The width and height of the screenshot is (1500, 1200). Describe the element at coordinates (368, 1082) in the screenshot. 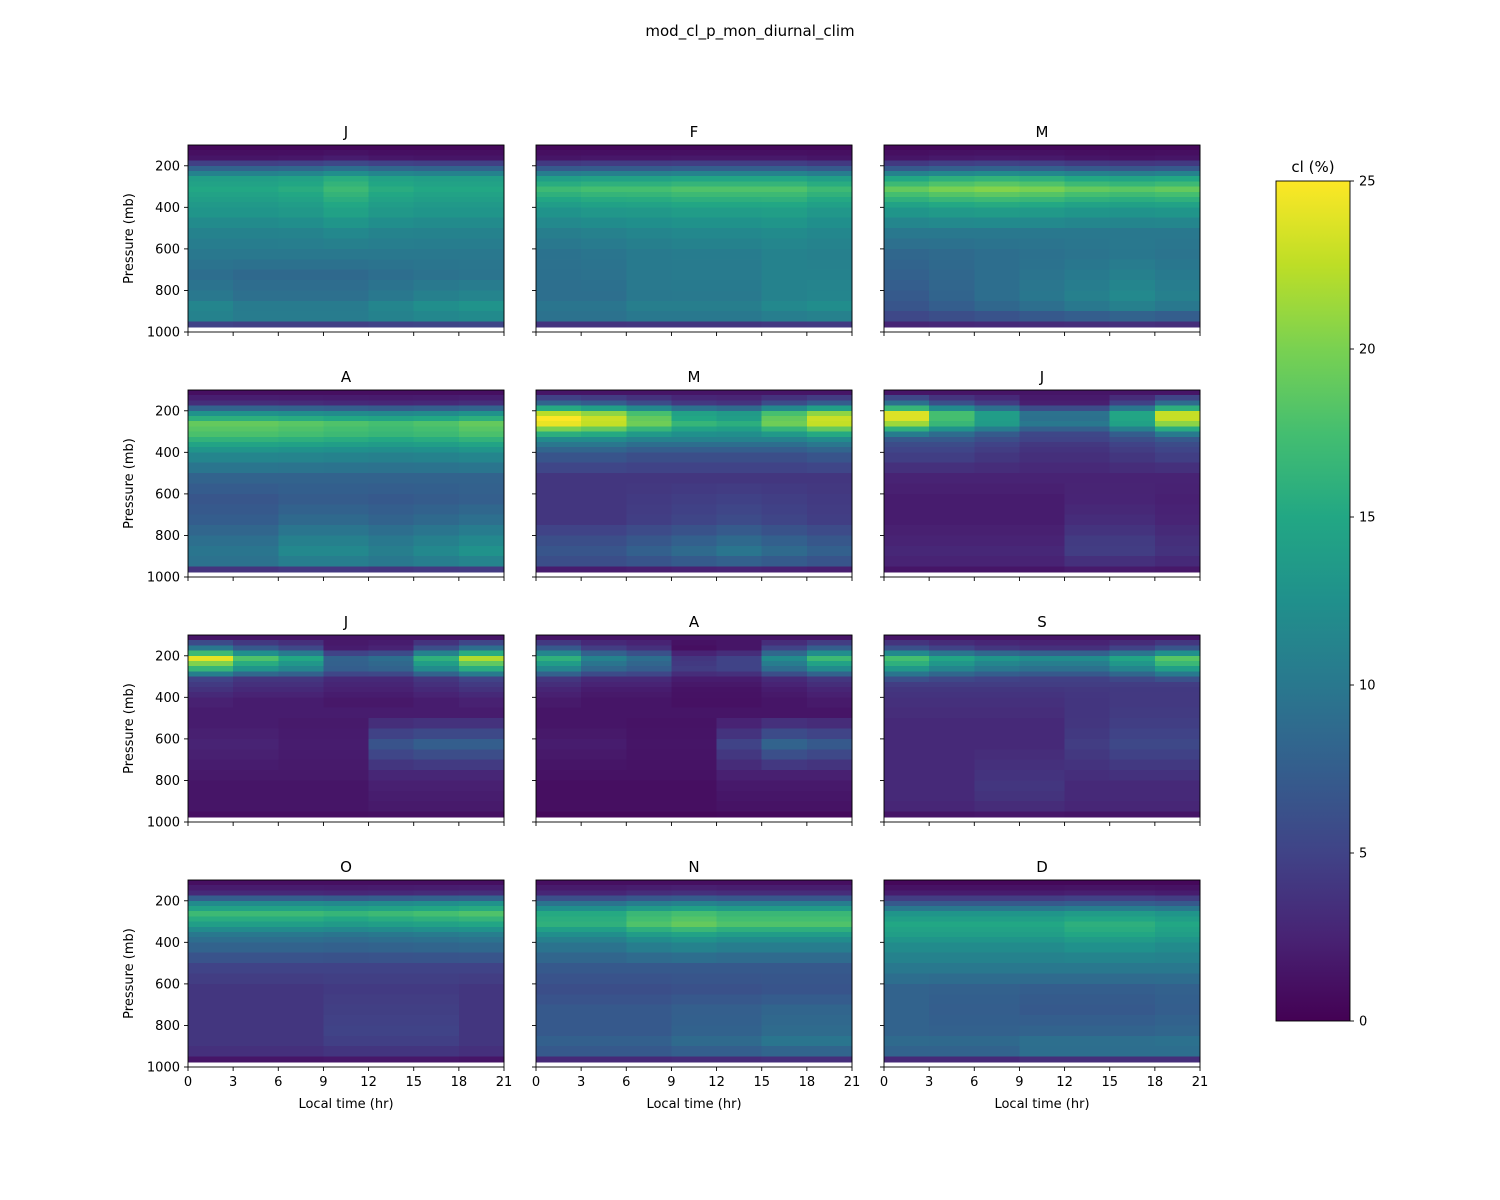

I see `x-tick-label: 12` at that location.